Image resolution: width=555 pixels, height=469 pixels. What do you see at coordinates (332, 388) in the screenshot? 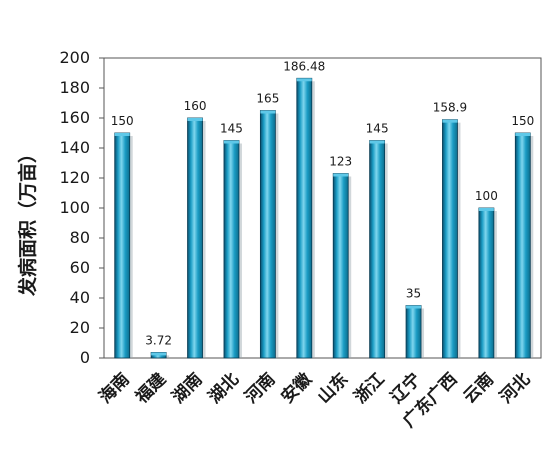
I see `x-tick-label: 山东` at bounding box center [332, 388].